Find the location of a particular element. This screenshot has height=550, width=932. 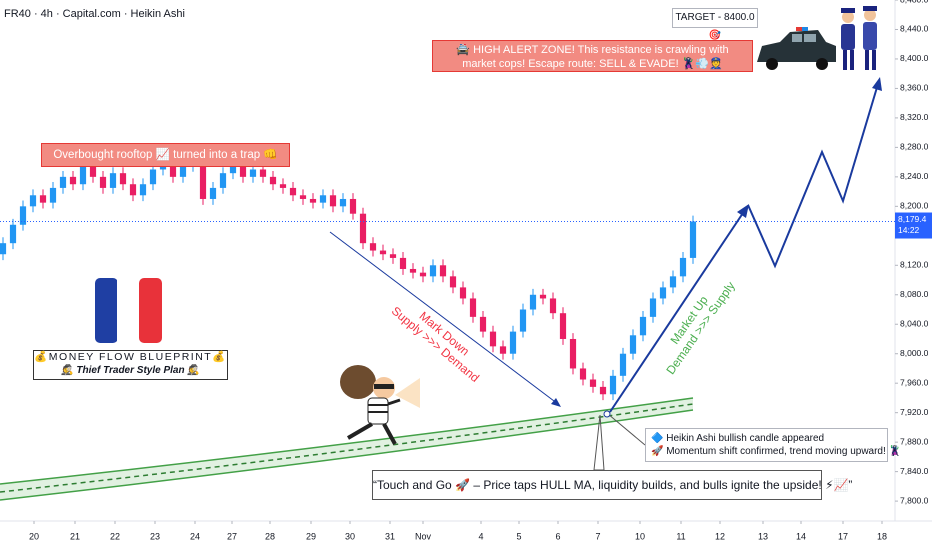

countdown-label: 14:22 is located at coordinates (909, 230).